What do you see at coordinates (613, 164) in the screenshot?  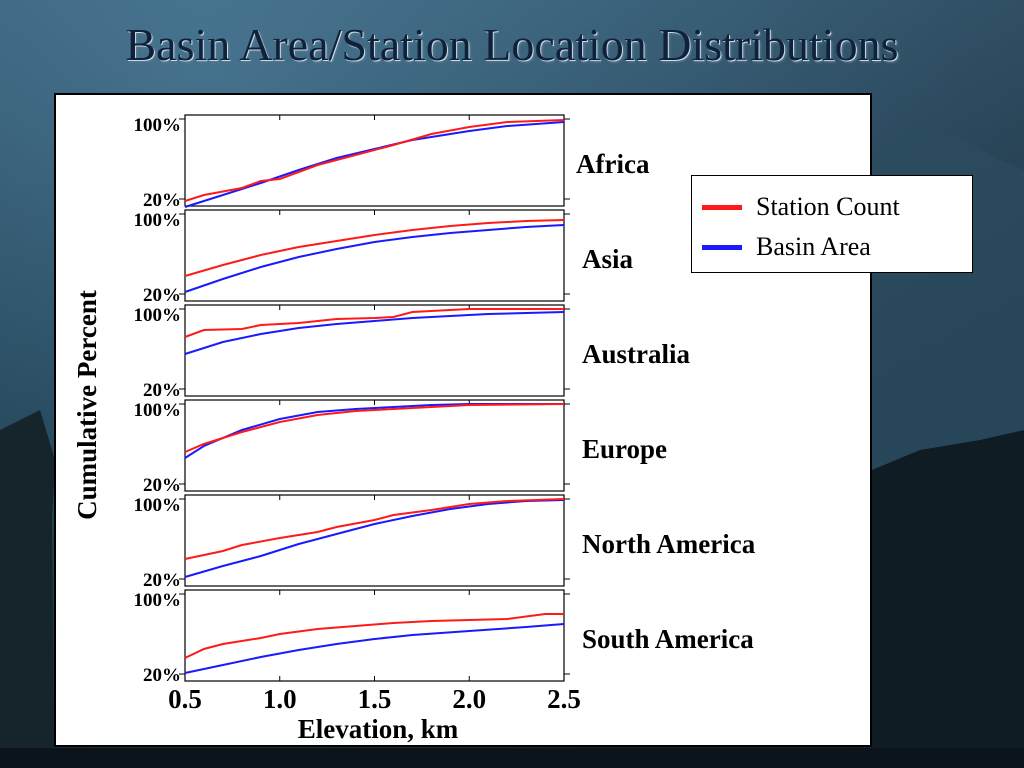 I see `region-label-africa: Africa` at bounding box center [613, 164].